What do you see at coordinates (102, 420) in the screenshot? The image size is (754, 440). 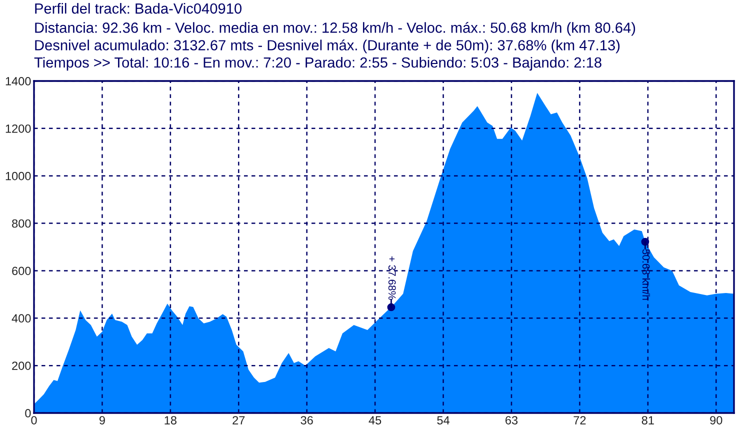 I see `x-tick-label: 9` at bounding box center [102, 420].